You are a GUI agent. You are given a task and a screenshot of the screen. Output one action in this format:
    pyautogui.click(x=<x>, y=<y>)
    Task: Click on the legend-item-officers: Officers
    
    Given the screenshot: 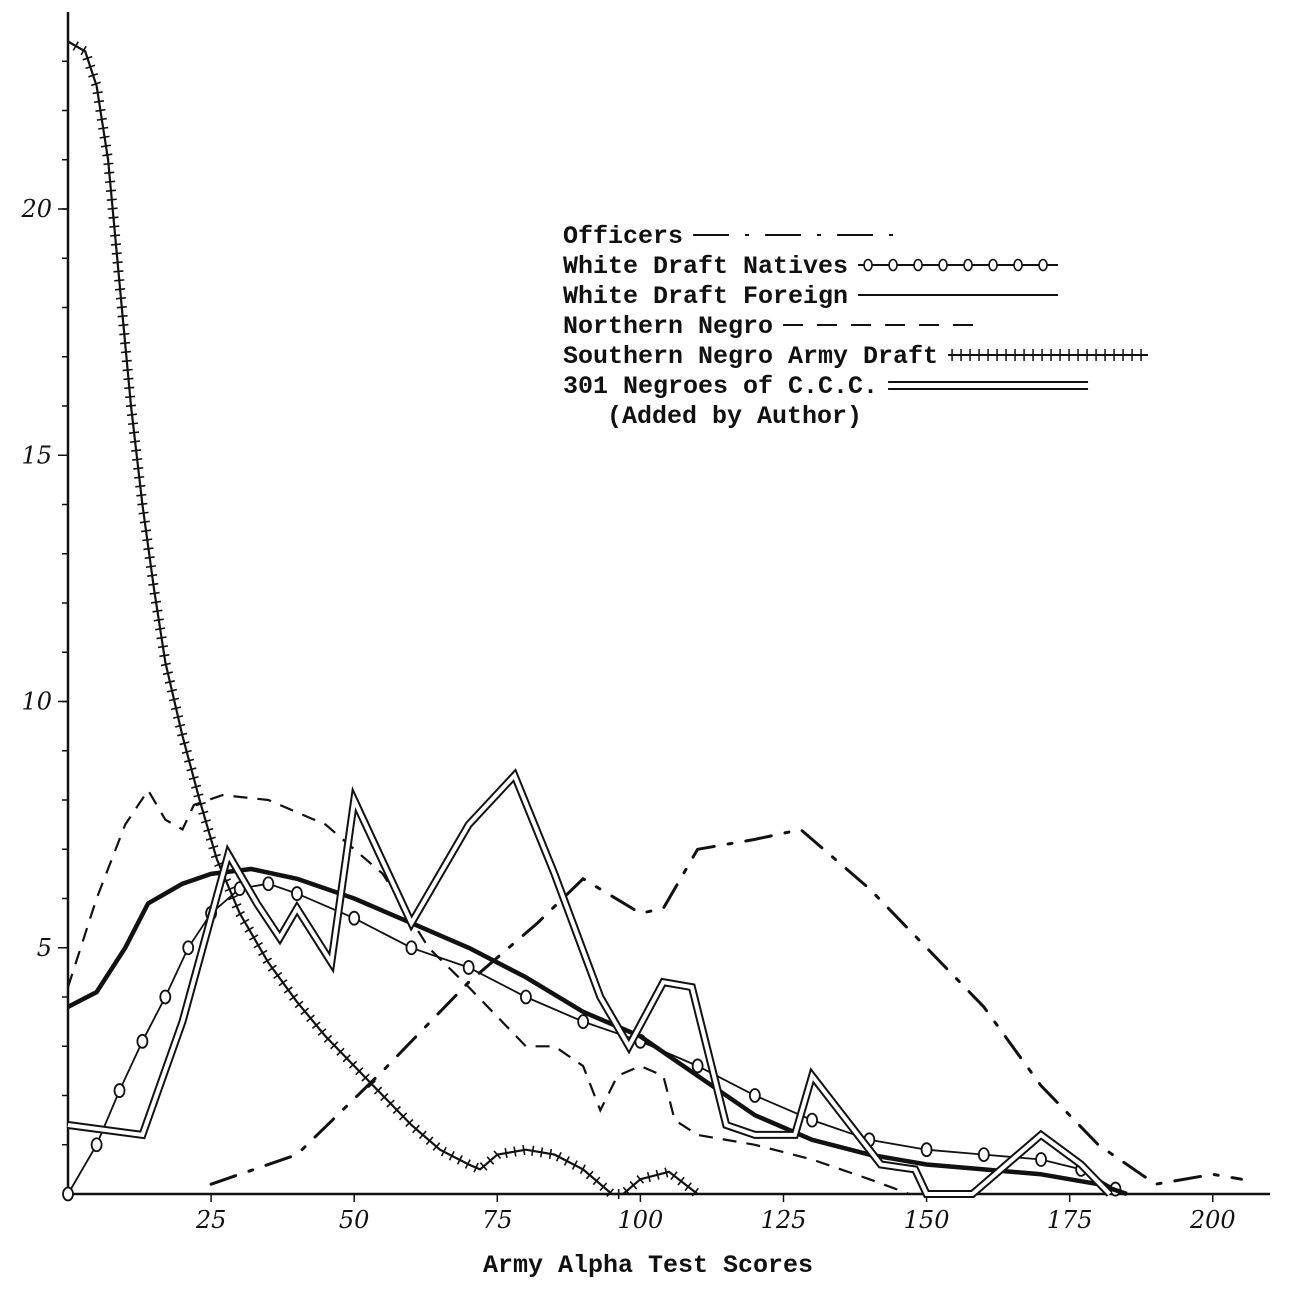 What is the action you would take?
    pyautogui.click(x=728, y=236)
    